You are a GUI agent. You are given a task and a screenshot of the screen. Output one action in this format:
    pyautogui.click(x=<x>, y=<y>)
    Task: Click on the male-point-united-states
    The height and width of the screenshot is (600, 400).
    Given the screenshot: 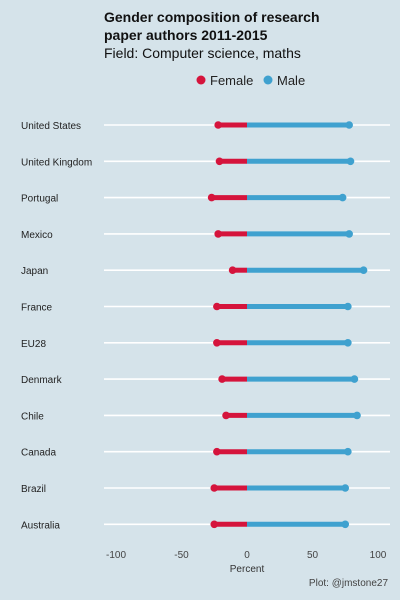 What is the action you would take?
    pyautogui.click(x=349, y=125)
    